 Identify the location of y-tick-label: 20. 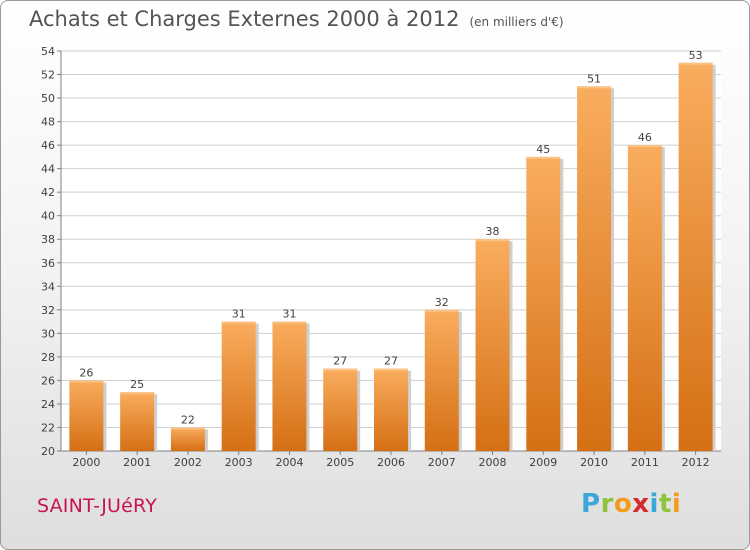
(48, 451).